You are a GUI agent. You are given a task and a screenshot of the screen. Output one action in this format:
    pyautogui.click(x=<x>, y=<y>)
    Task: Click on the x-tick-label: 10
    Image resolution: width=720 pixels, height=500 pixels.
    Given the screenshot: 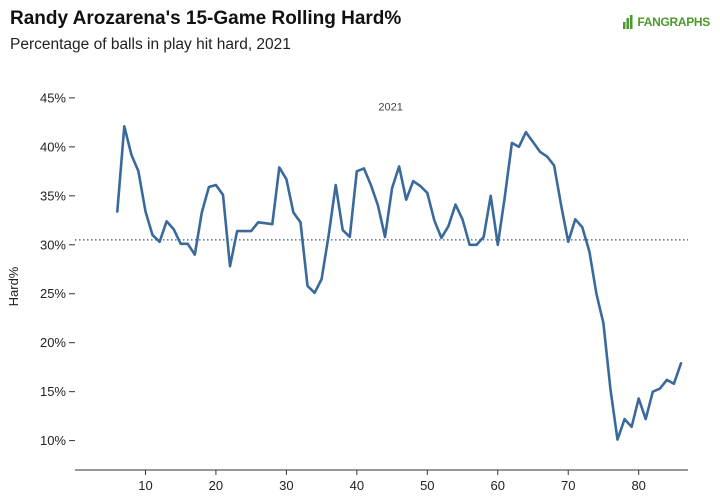 What is the action you would take?
    pyautogui.click(x=145, y=485)
    